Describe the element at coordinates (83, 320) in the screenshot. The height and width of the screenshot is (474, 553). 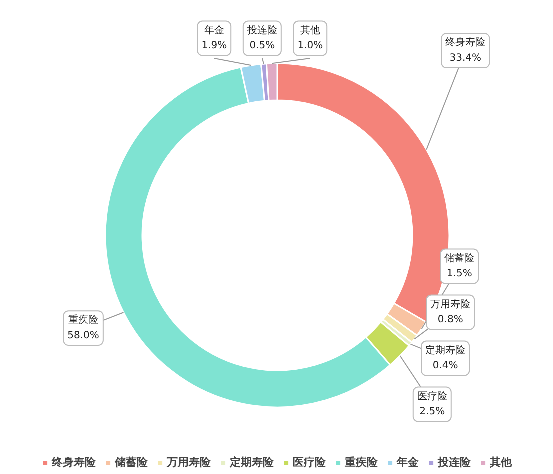
I see `slice-label: 重疾险` at that location.